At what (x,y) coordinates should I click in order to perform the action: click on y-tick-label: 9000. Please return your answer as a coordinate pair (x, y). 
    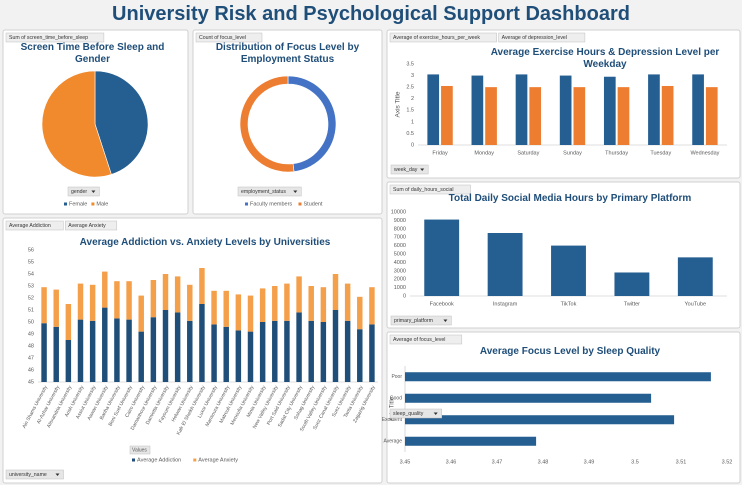
    Looking at the image, I should click on (400, 221).